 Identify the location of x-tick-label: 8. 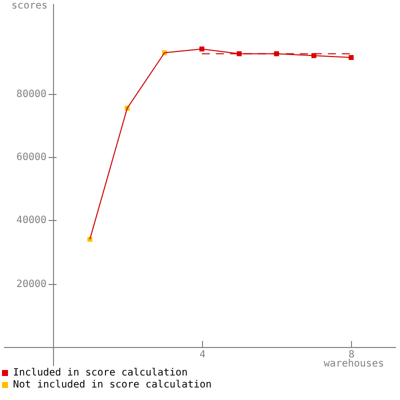
(351, 355).